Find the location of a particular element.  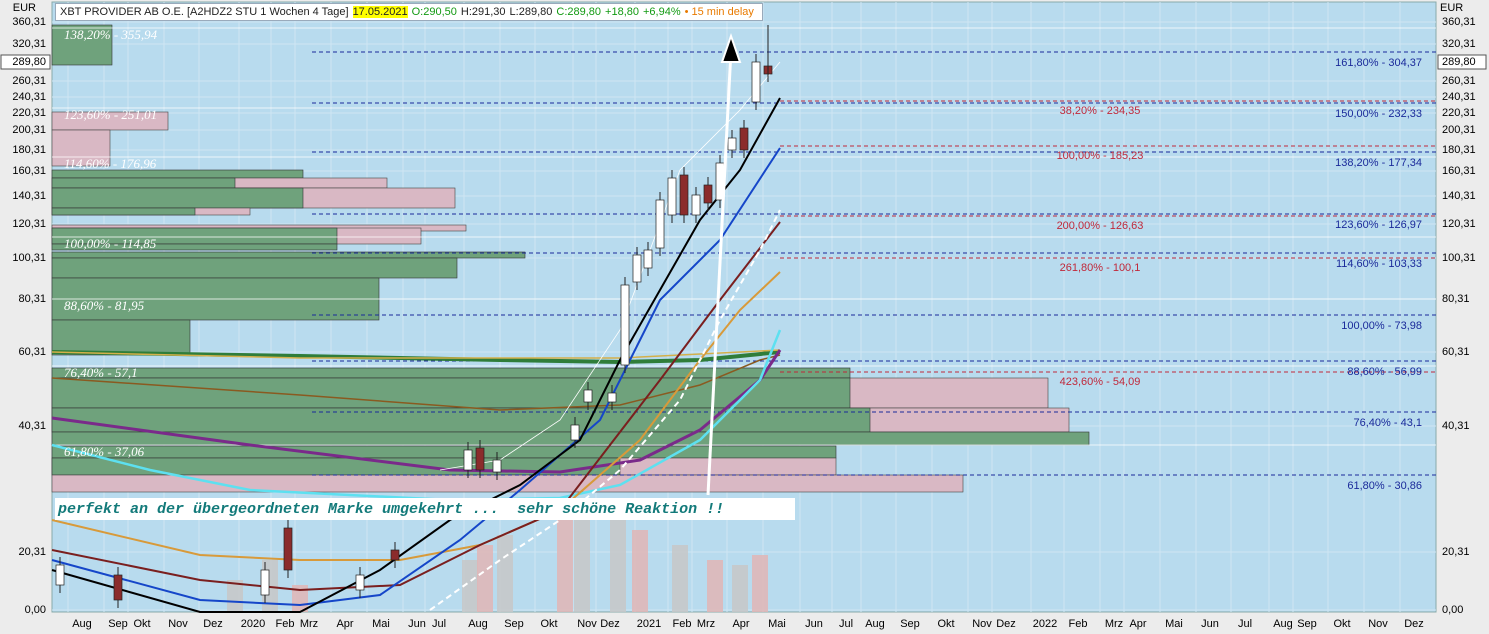

arrow-shaft is located at coordinates (719, 272).